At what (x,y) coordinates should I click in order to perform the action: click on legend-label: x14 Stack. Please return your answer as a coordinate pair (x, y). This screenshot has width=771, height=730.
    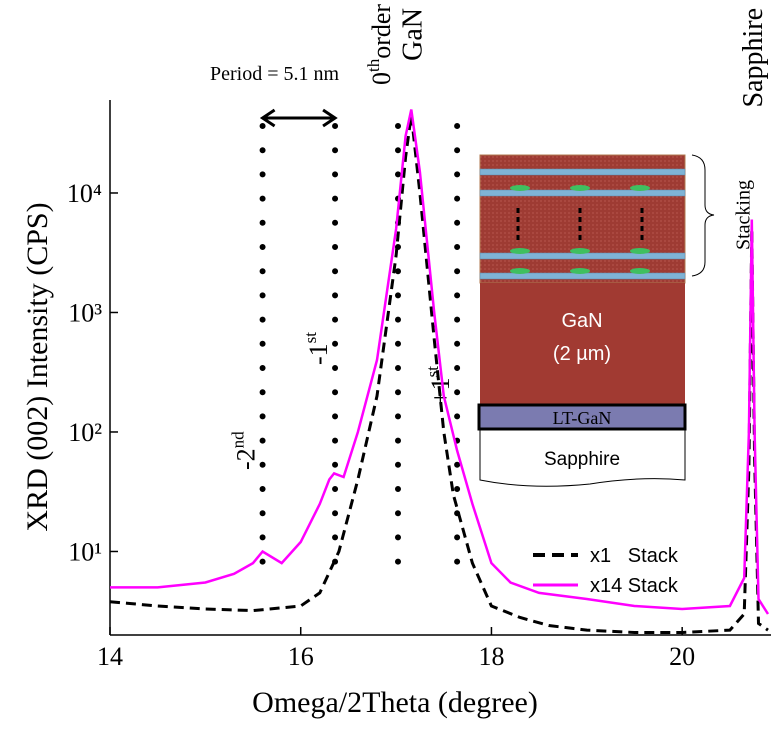
    Looking at the image, I should click on (634, 586).